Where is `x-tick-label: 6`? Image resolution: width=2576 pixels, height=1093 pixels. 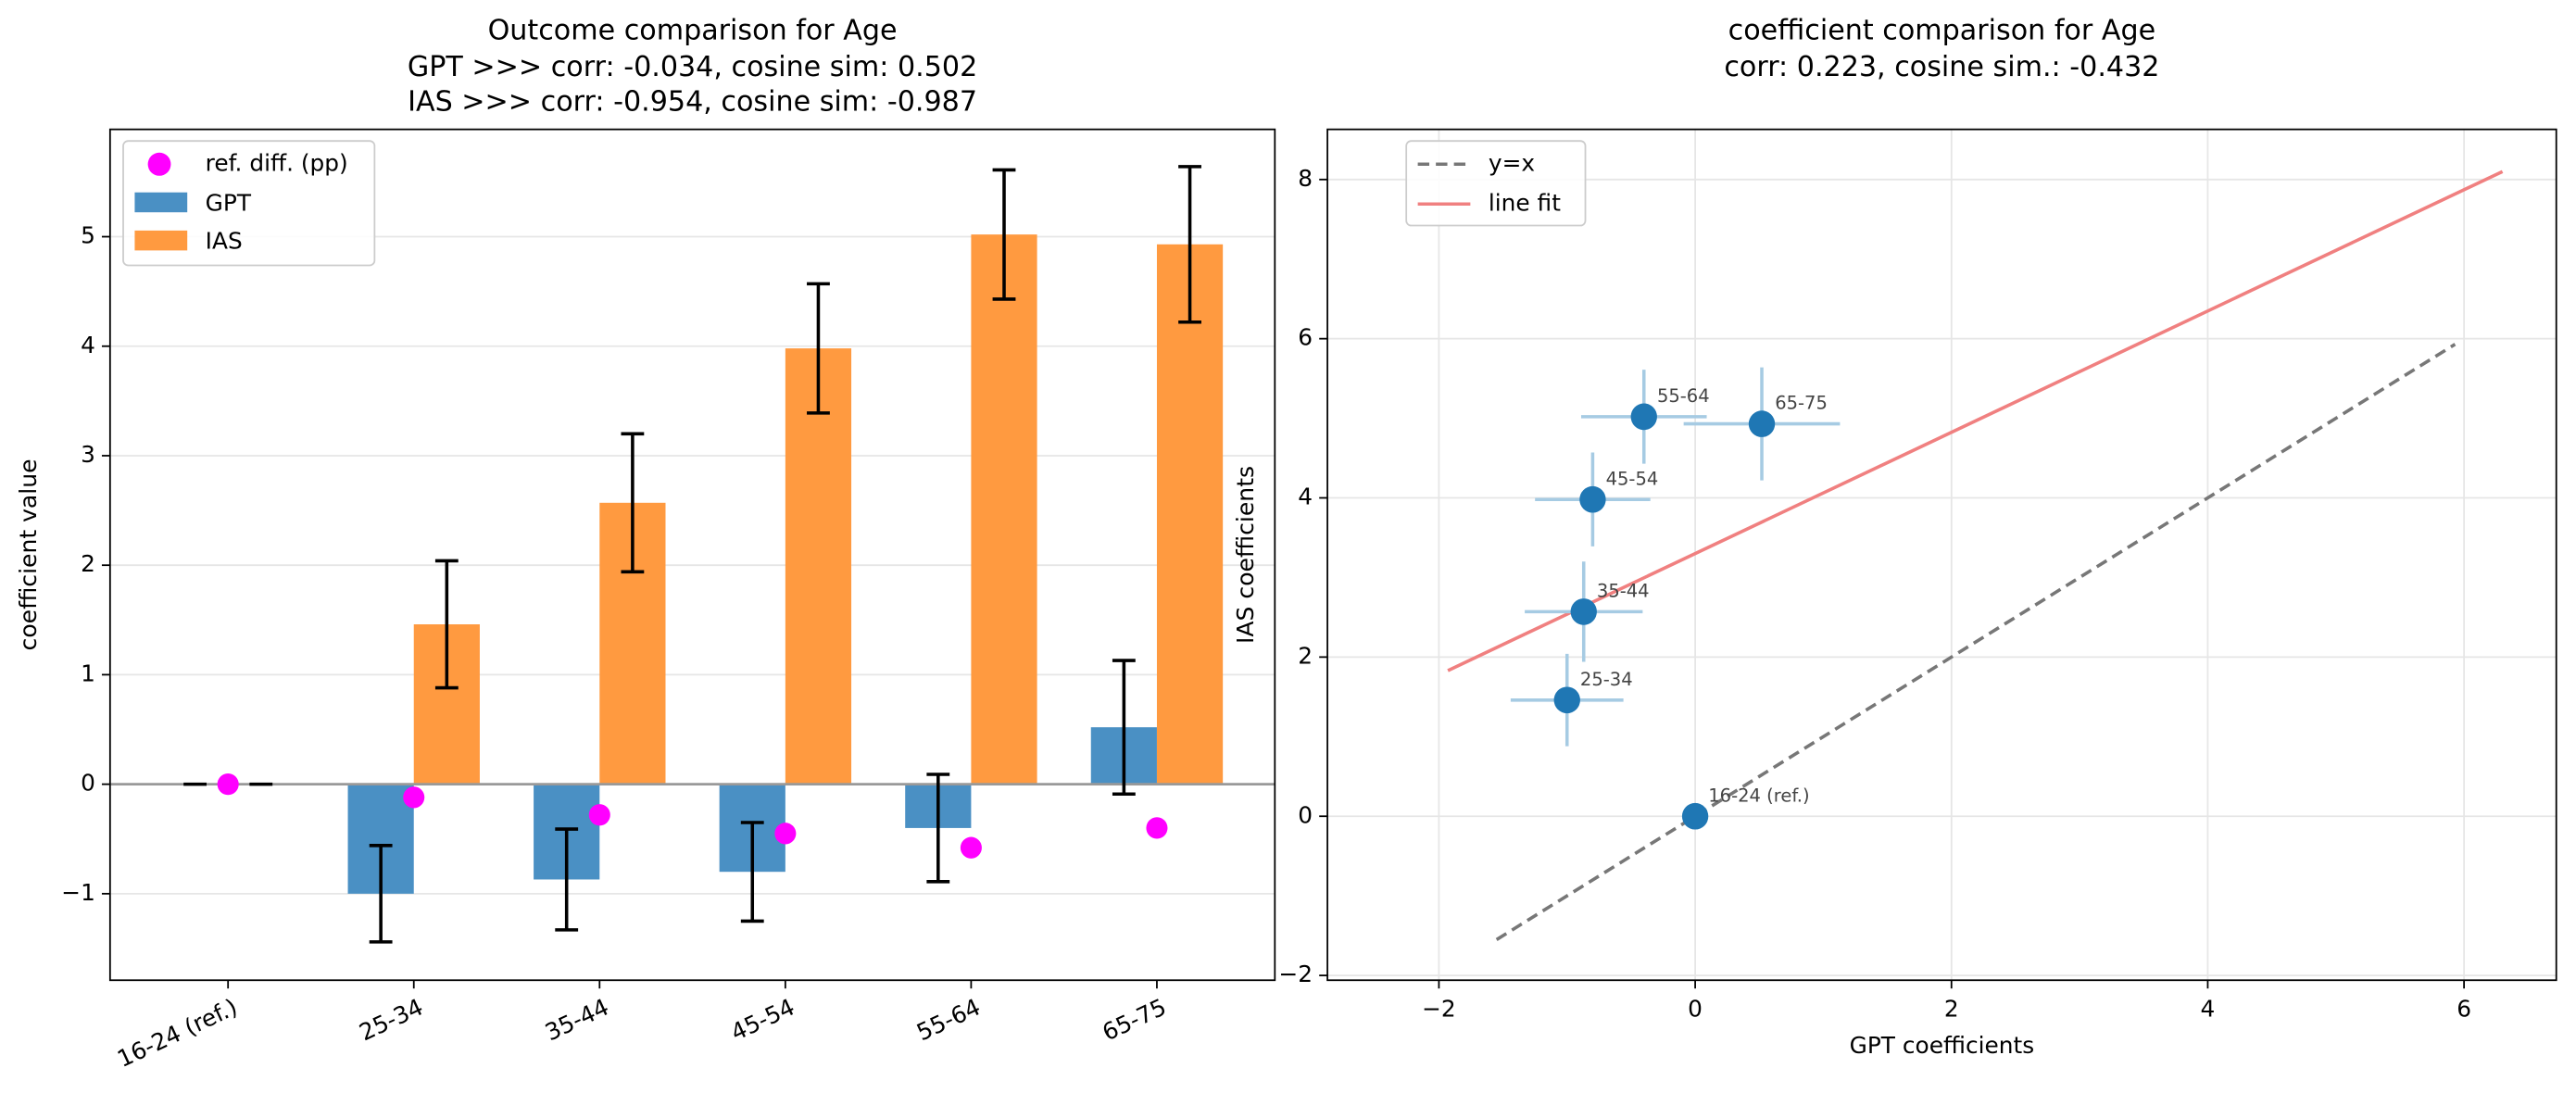
x-tick-label: 6 is located at coordinates (2464, 1008).